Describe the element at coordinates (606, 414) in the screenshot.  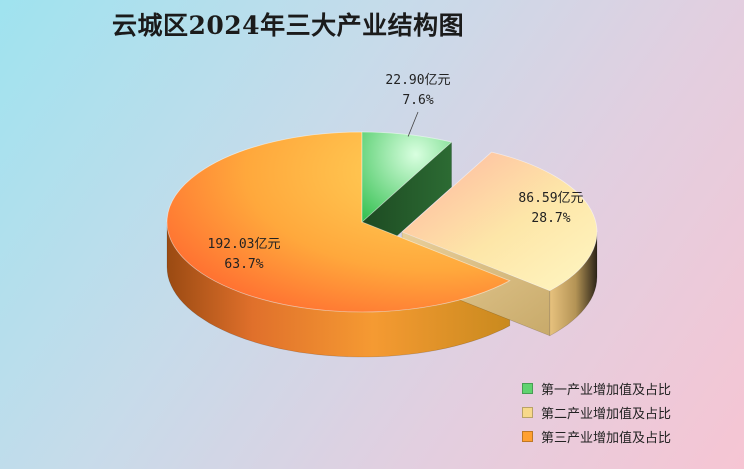
I see `legend-label-secondary: 第二产业增加值及占比` at that location.